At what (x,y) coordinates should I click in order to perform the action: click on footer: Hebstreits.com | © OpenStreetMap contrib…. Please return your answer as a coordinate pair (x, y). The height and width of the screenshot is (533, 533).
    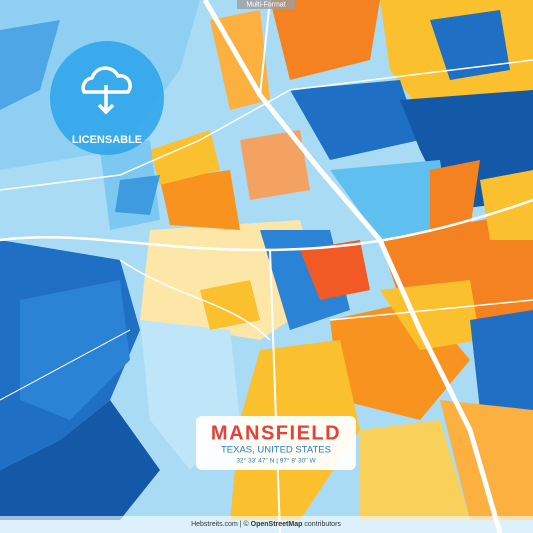
    Looking at the image, I should click on (266, 524).